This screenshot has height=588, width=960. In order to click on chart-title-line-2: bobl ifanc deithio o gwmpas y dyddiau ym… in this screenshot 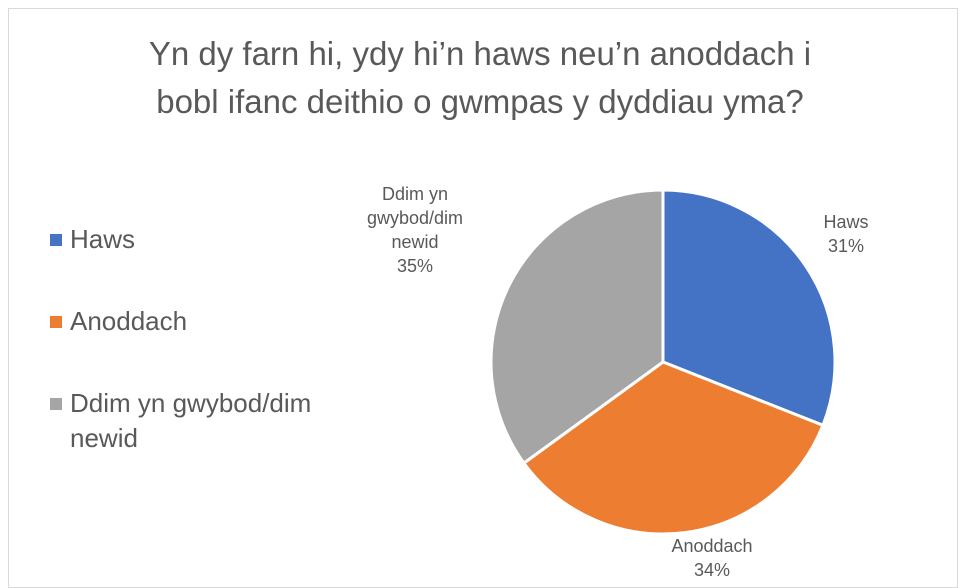, I will do `click(480, 101)`.